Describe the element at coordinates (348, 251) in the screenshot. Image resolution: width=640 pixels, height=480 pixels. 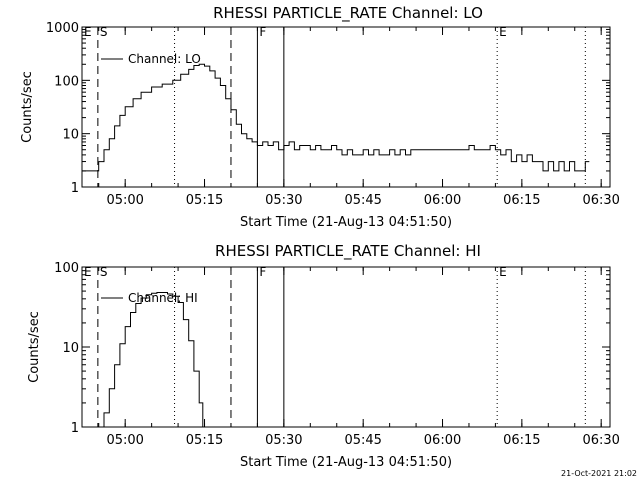
I see `chart-title-hi: RHESSI PARTICLE_RATE Channel: HI` at that location.